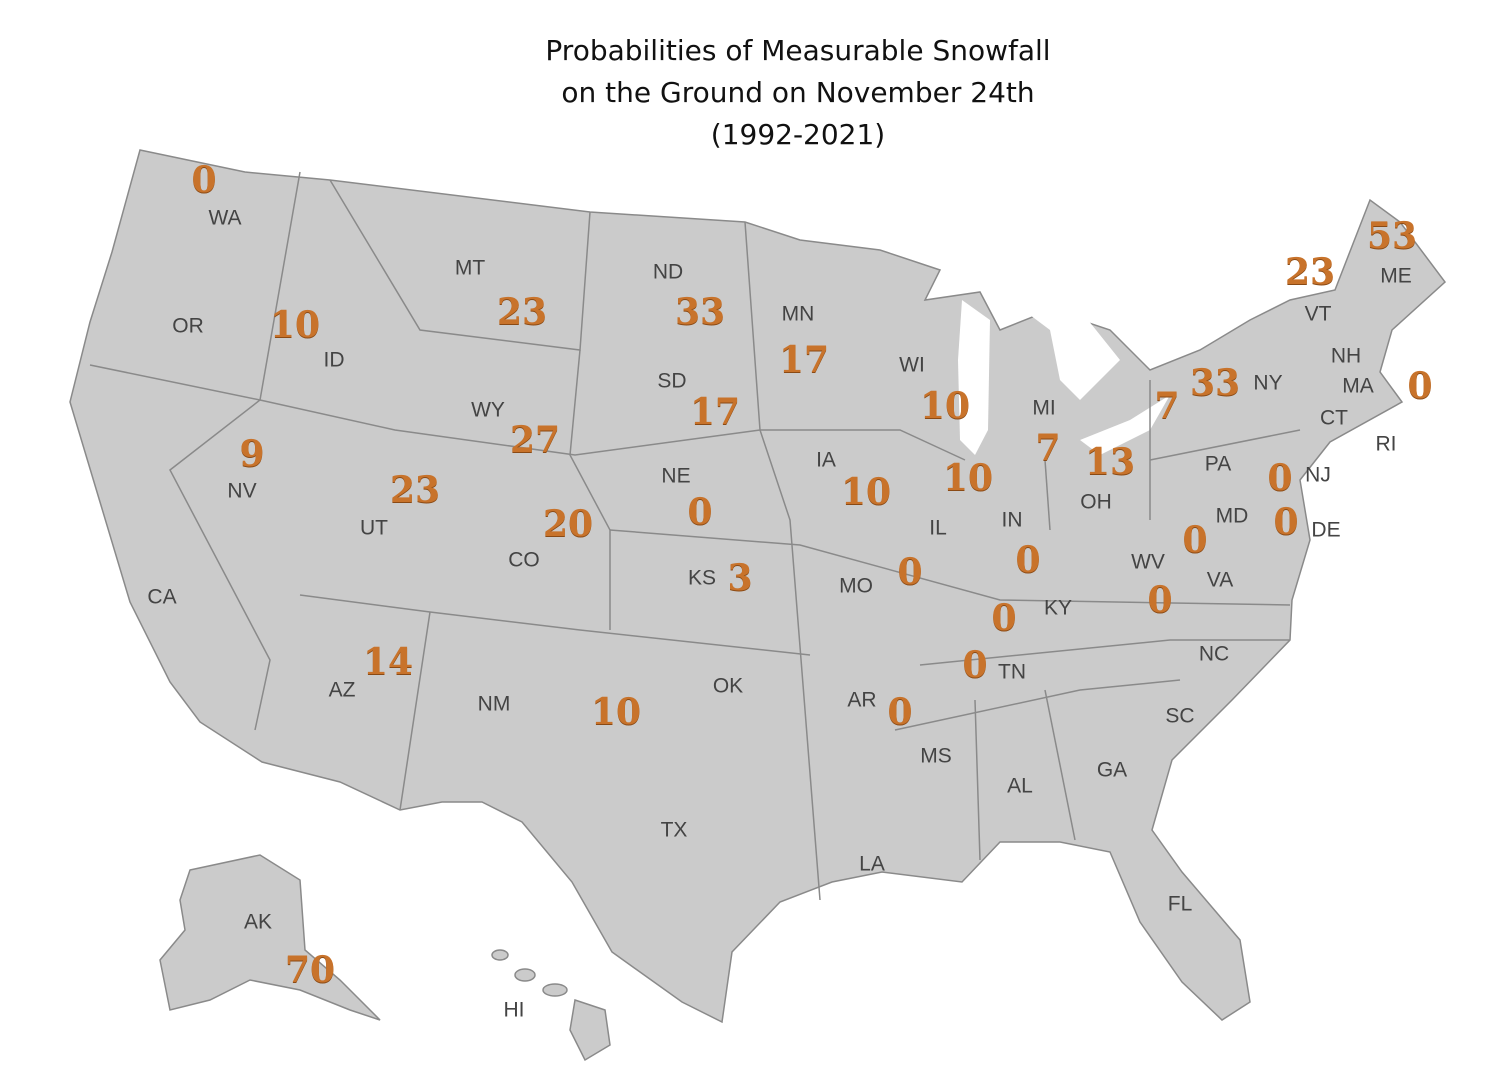 The image size is (1510, 1076). Describe the element at coordinates (1358, 386) in the screenshot. I see `state-label-ma: MA` at that location.